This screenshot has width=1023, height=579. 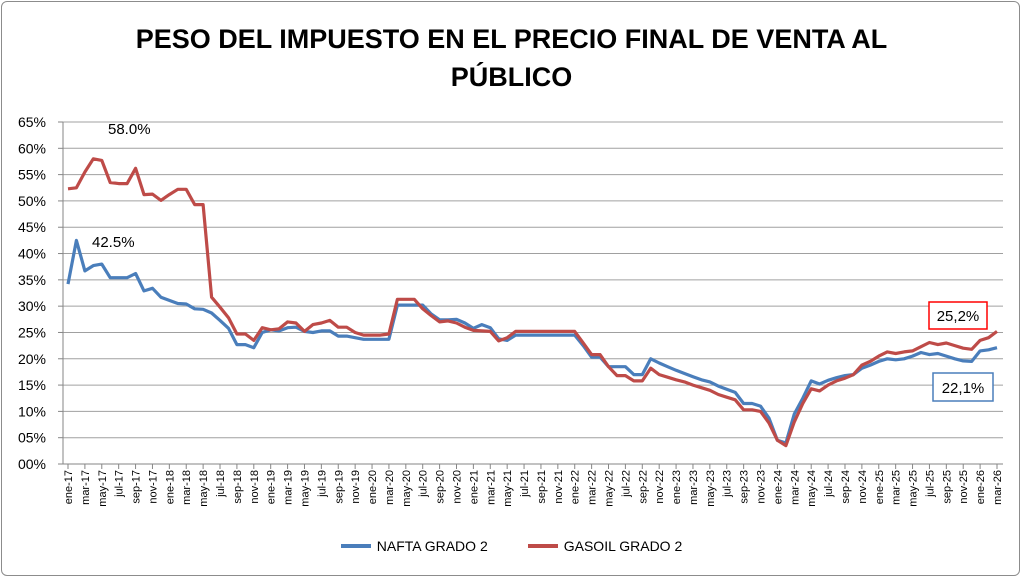 I want to click on x-tick-label: may-24, so click(x=812, y=488).